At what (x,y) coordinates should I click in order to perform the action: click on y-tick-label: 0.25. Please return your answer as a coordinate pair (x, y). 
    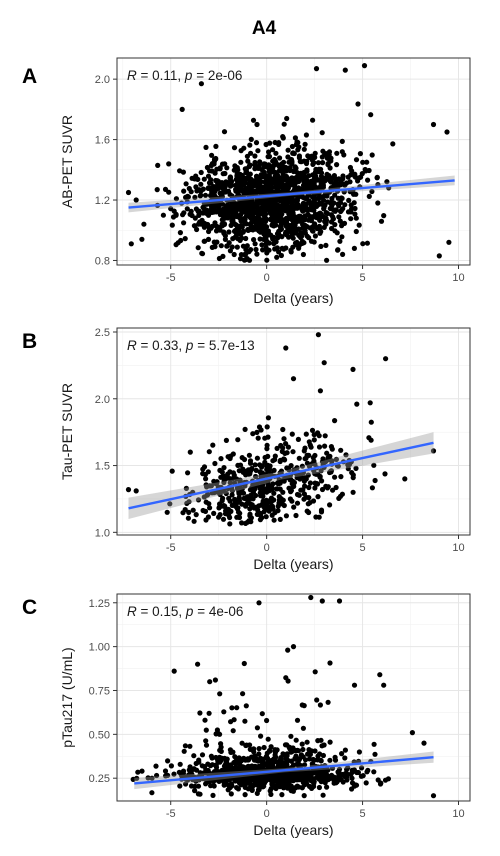
    Looking at the image, I should click on (99, 779).